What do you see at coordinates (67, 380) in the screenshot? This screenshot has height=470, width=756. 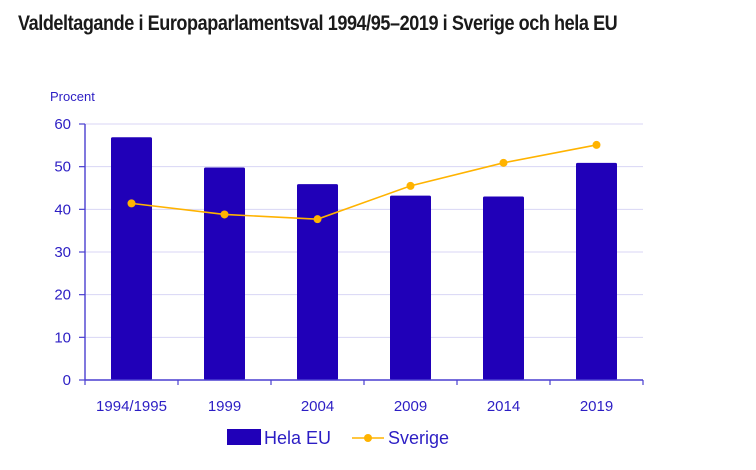 I see `y-tick-label: 0` at bounding box center [67, 380].